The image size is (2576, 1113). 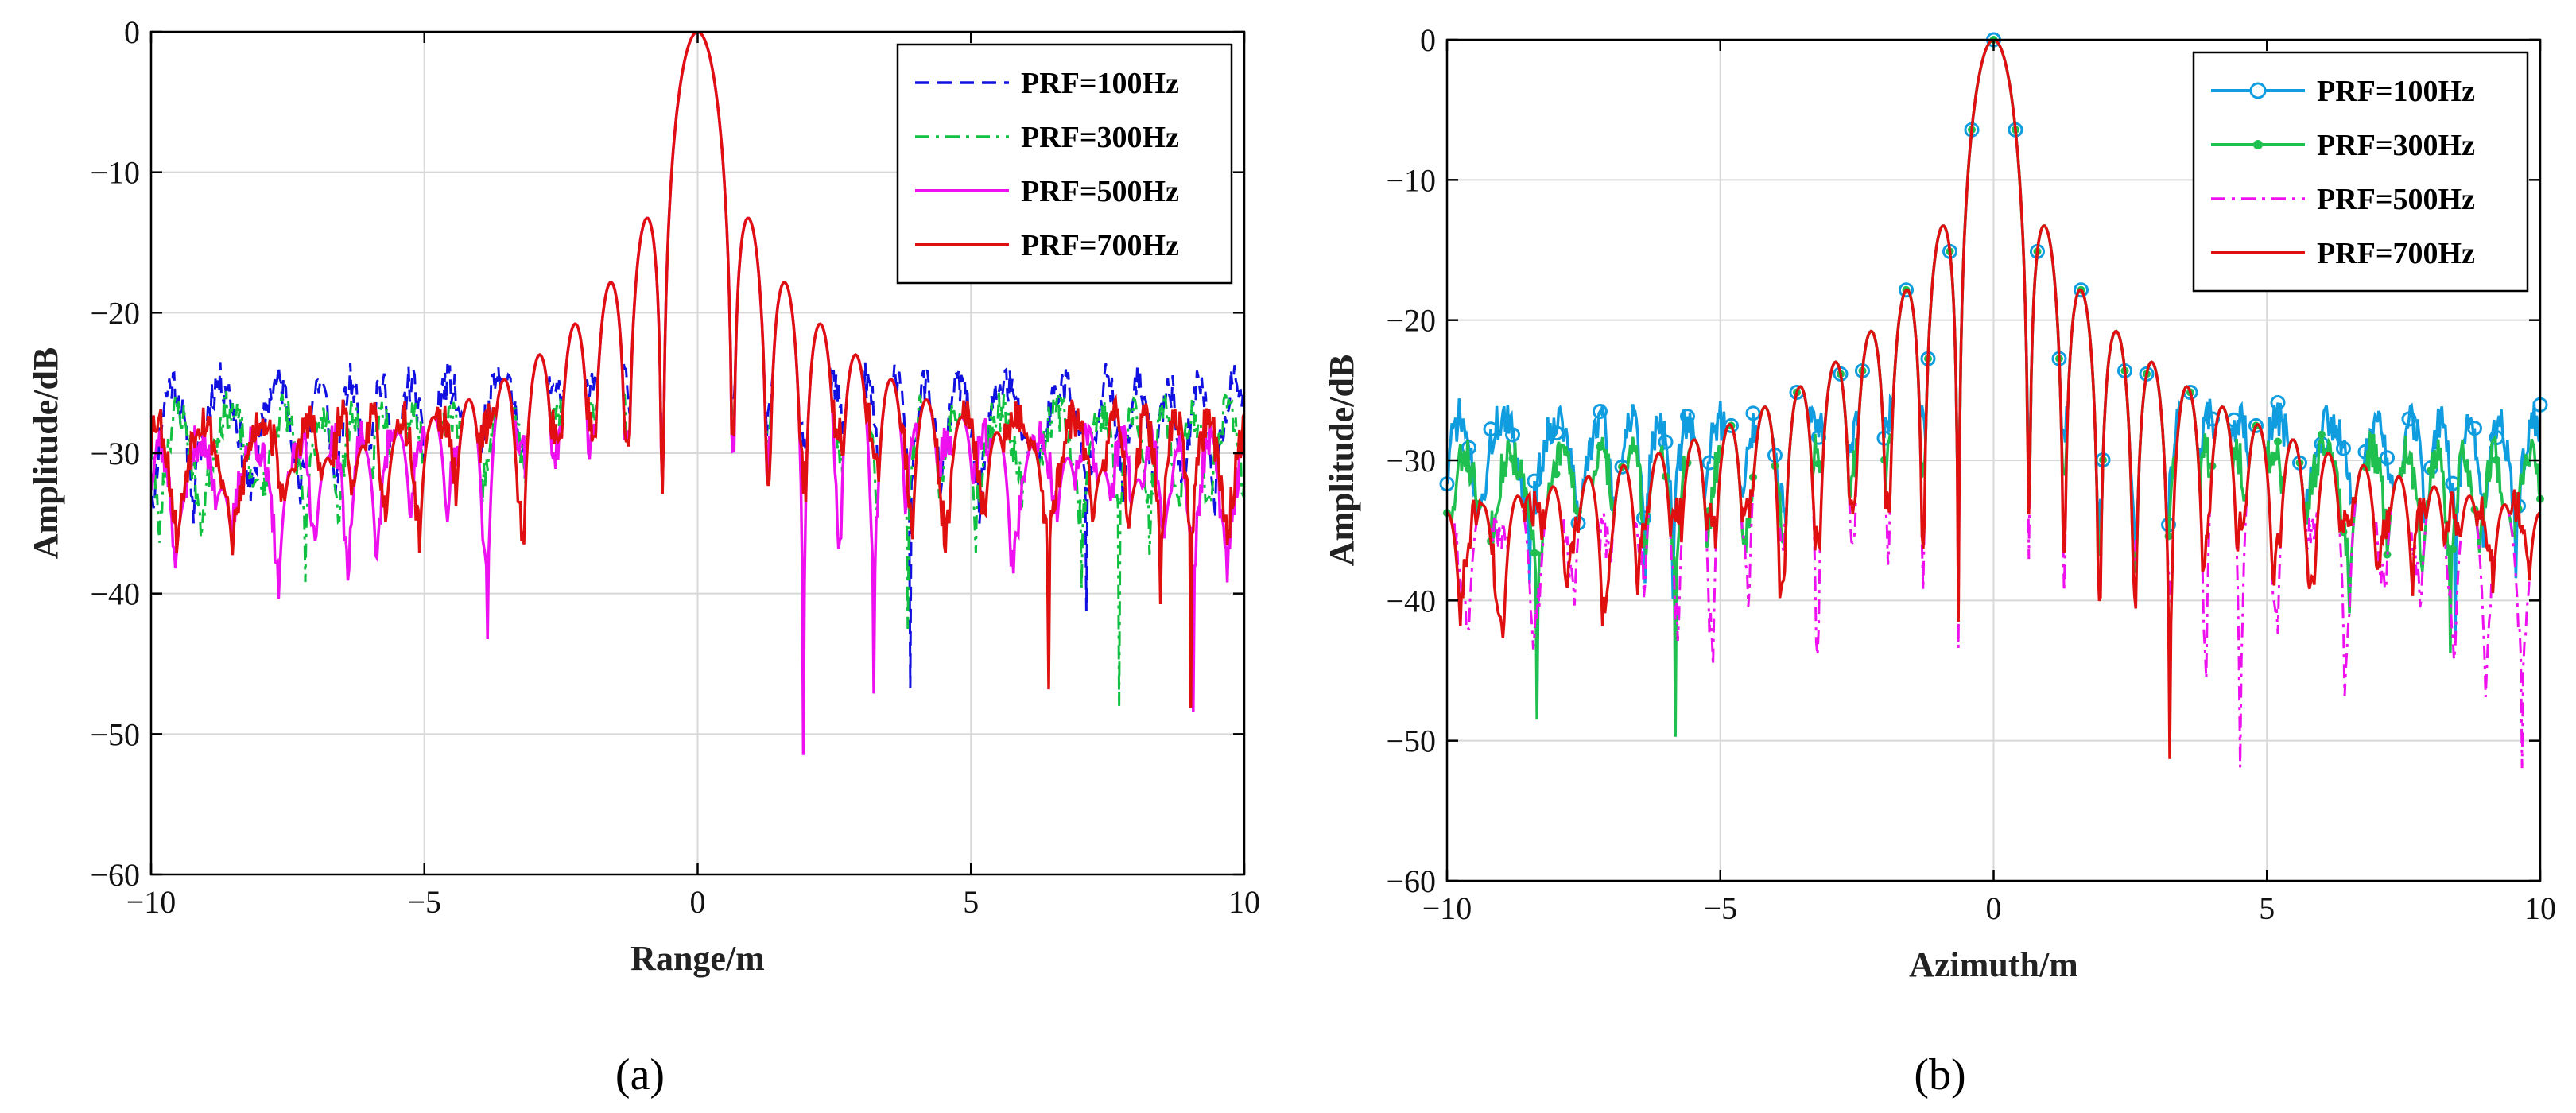 What do you see at coordinates (698, 958) in the screenshot?
I see `x-axis-label: Range/m` at bounding box center [698, 958].